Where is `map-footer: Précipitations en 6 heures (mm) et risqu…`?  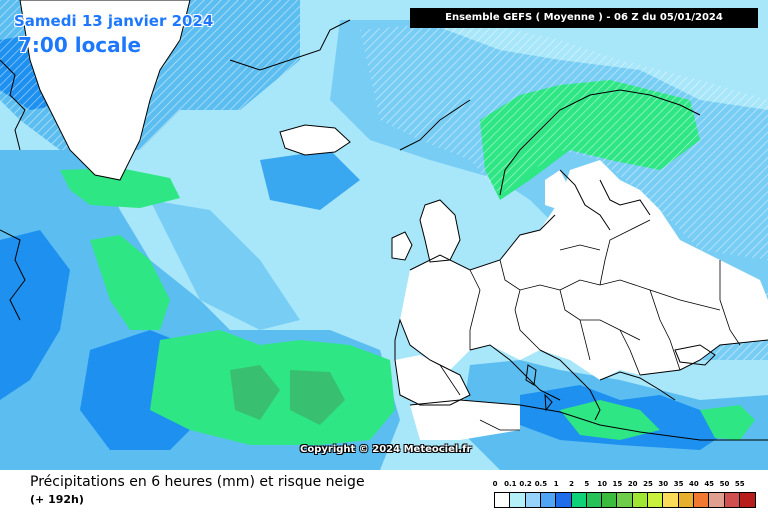
map-footer: Précipitations en 6 heures (mm) et risqu… is located at coordinates (384, 491).